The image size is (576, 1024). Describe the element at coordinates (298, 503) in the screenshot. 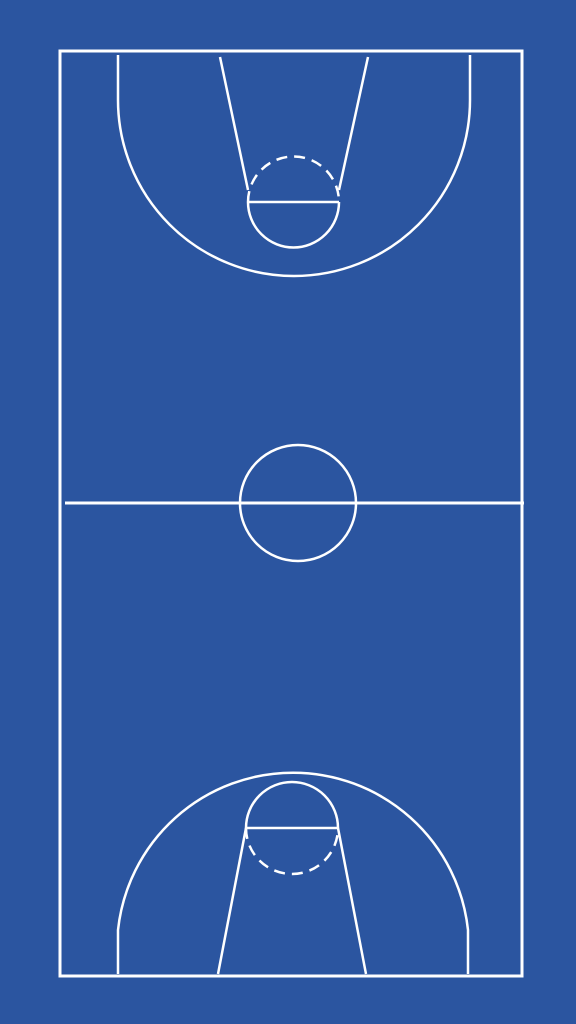

I see `center-circle` at that location.